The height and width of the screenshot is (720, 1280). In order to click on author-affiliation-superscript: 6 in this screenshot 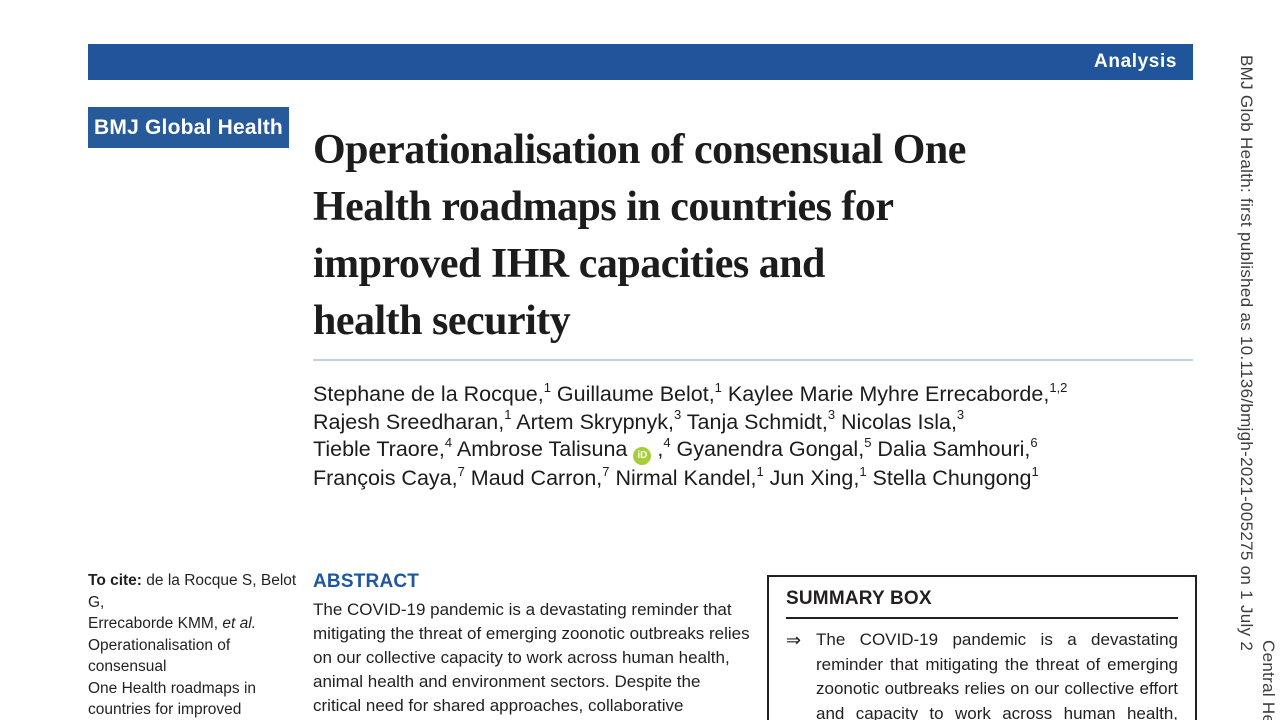, I will do `click(1034, 442)`.